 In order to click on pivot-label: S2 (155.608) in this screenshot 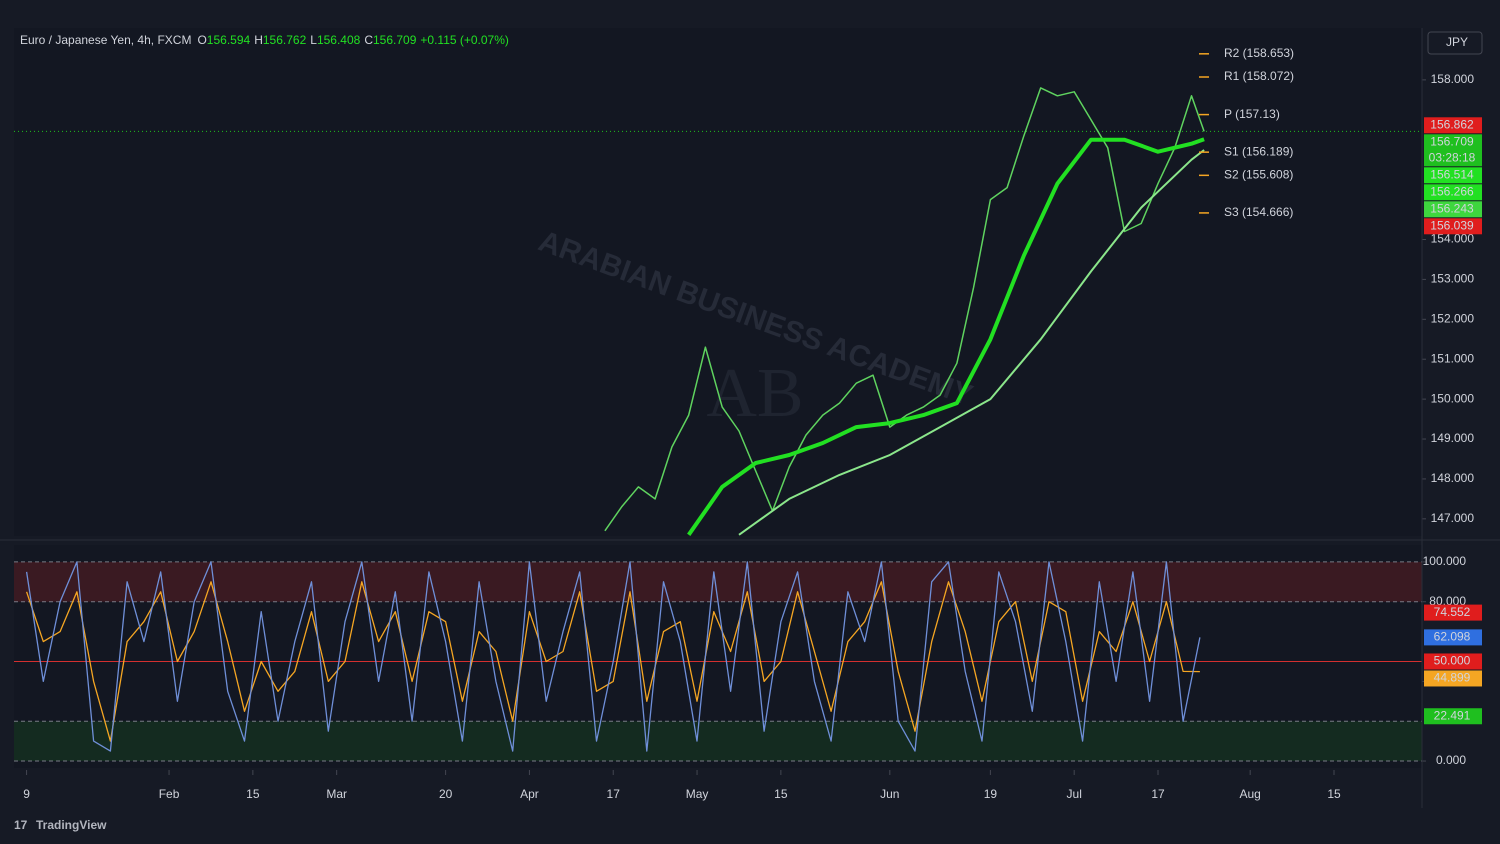, I will do `click(1258, 175)`.